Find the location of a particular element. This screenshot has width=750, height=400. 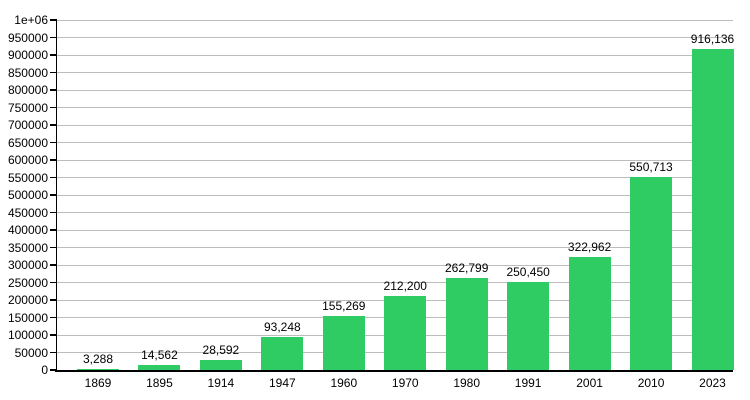

bar-value-label: 155,269 is located at coordinates (344, 305).